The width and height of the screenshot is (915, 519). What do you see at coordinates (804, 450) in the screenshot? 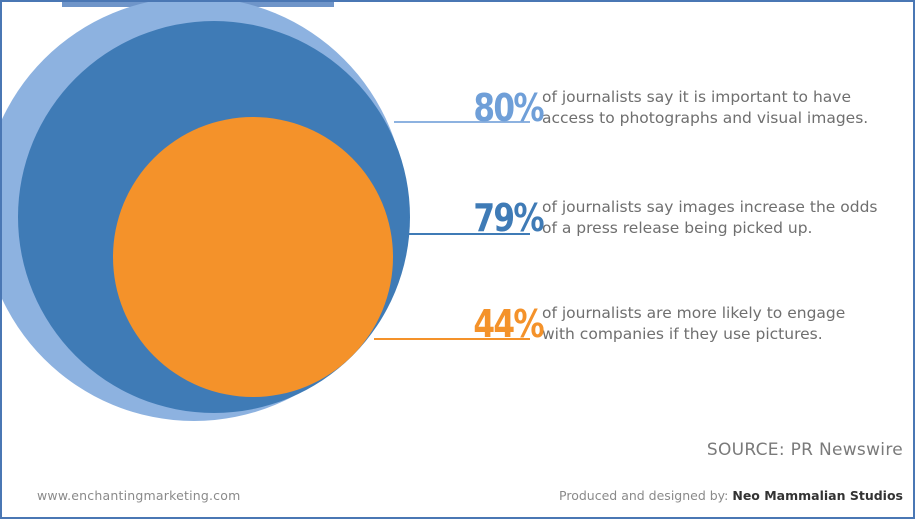
I see `source-label: SOURCE: PR Newswire` at bounding box center [804, 450].